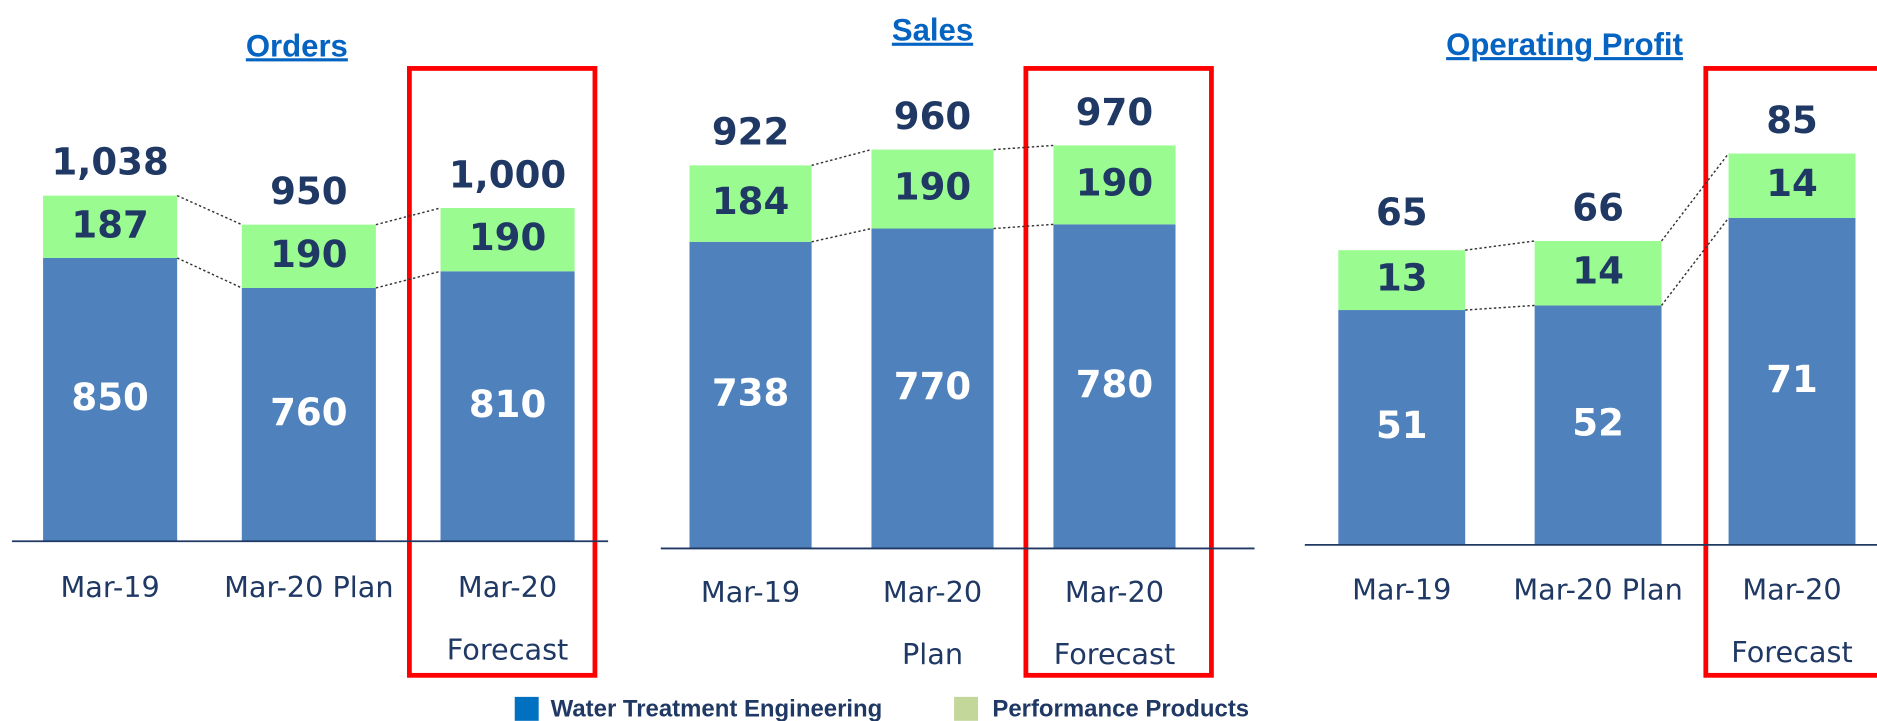  I want to click on data-label: 770, so click(932, 386).